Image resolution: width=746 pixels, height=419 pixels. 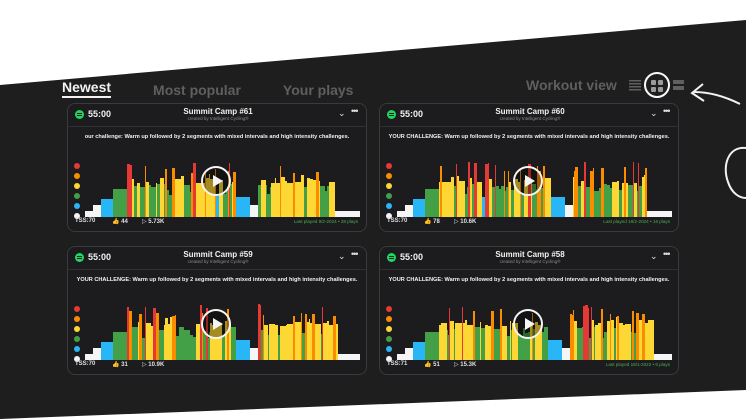 What do you see at coordinates (218, 111) in the screenshot?
I see `workout-title: Summit Camp #61` at bounding box center [218, 111].